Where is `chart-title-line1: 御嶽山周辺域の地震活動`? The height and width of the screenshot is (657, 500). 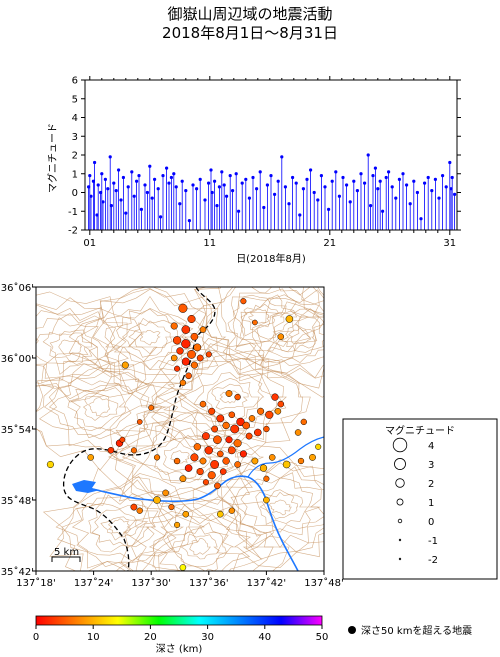
chart-title-line1: 御嶽山周辺域の地震活動 is located at coordinates (250, 14).